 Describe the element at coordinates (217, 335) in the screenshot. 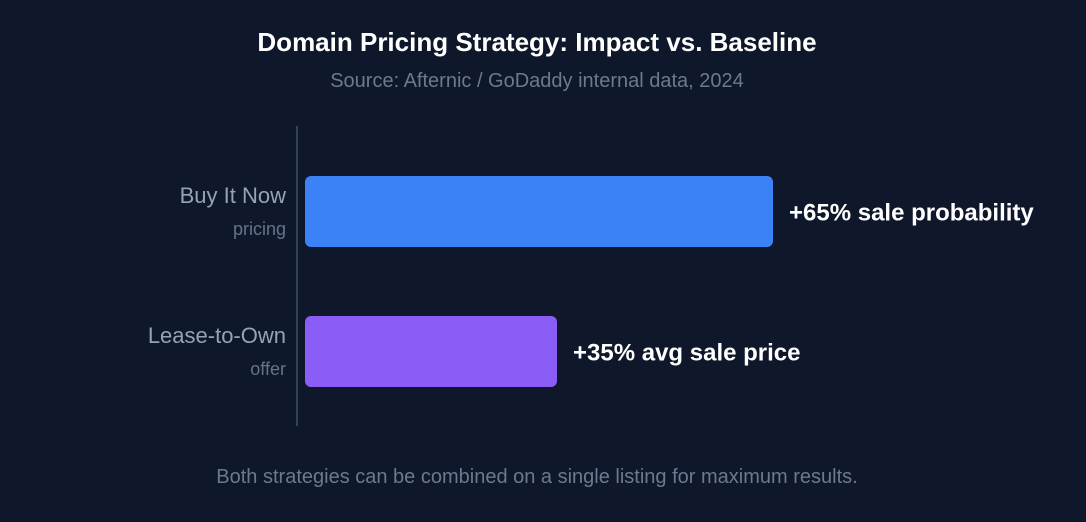

I see `category-label-1: Lease-to-Own` at that location.